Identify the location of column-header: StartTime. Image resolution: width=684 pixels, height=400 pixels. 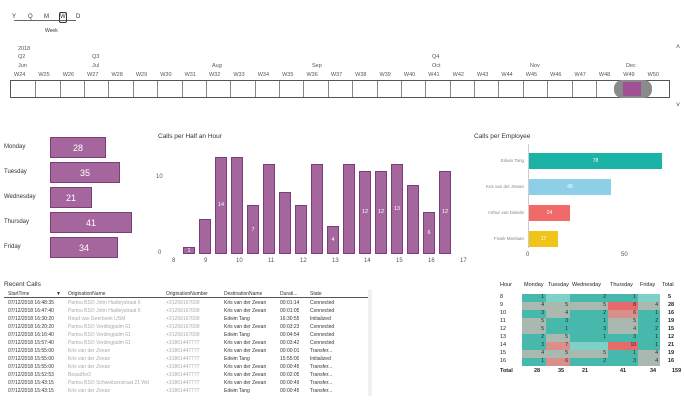
(19, 294).